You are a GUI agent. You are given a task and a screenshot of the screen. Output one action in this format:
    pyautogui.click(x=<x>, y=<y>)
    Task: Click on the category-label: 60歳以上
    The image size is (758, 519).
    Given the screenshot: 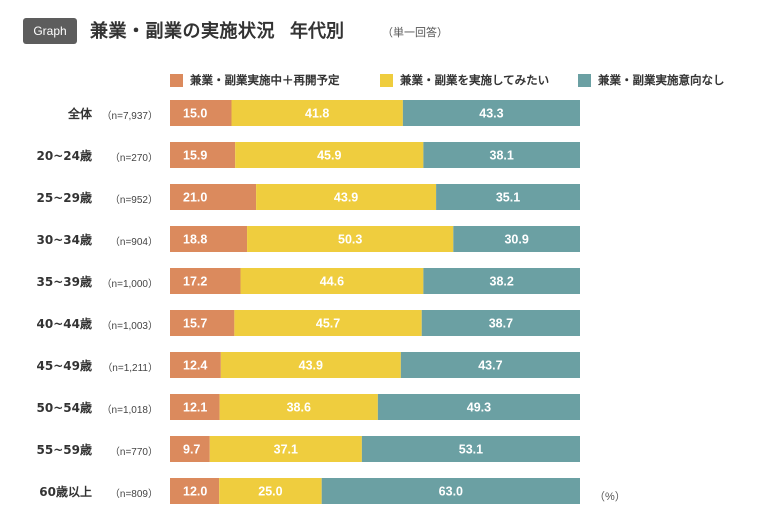 What is the action you would take?
    pyautogui.click(x=65, y=492)
    